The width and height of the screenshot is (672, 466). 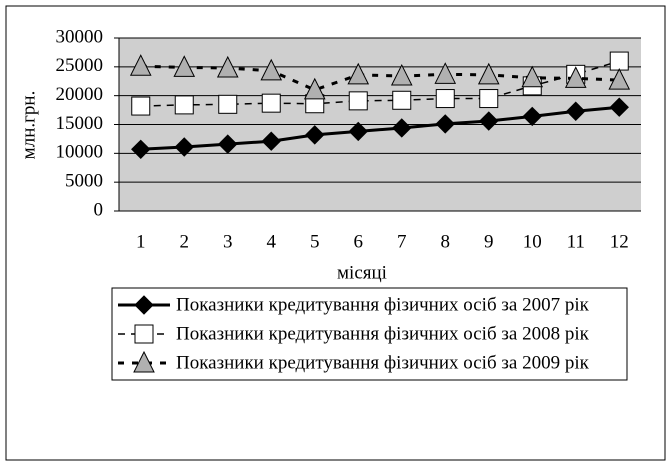 What do you see at coordinates (80, 36) in the screenshot?
I see `y-tick-label: 30000` at bounding box center [80, 36].